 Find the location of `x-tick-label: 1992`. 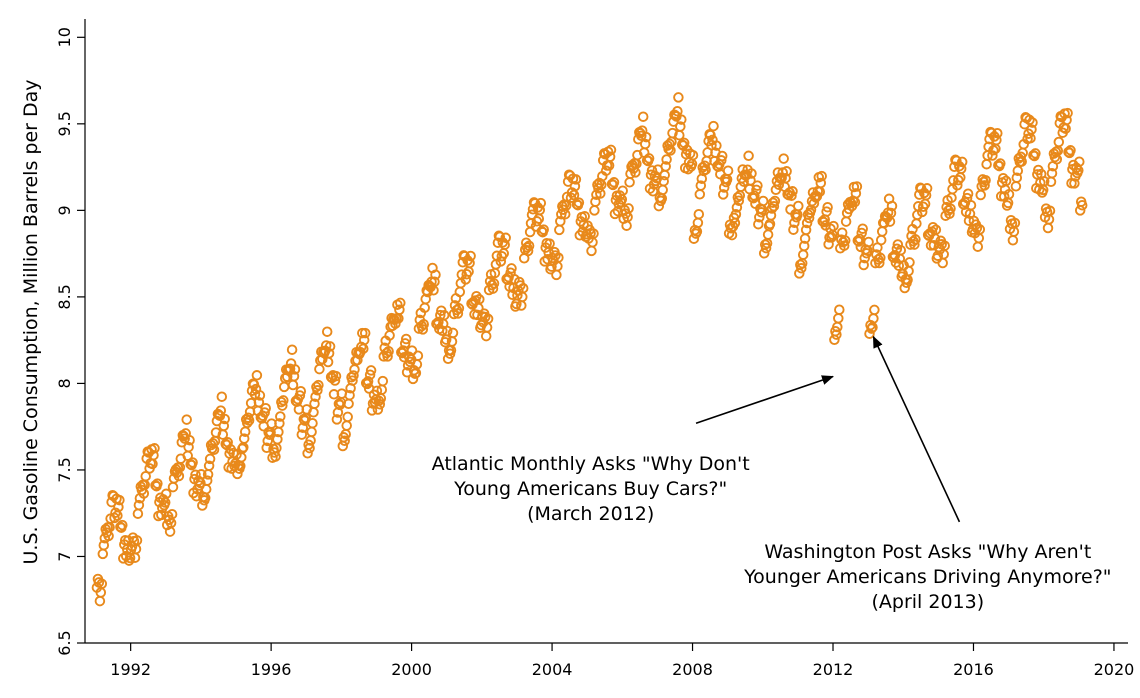

x-tick-label: 1992 is located at coordinates (130, 669).